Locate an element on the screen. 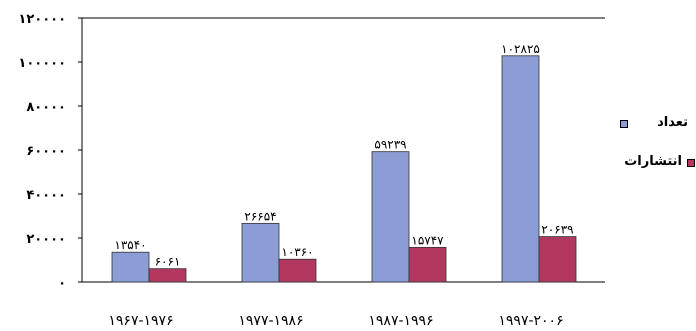  x-tick-label: ۱۹۹۷-۲۰۰۶ is located at coordinates (530, 321).